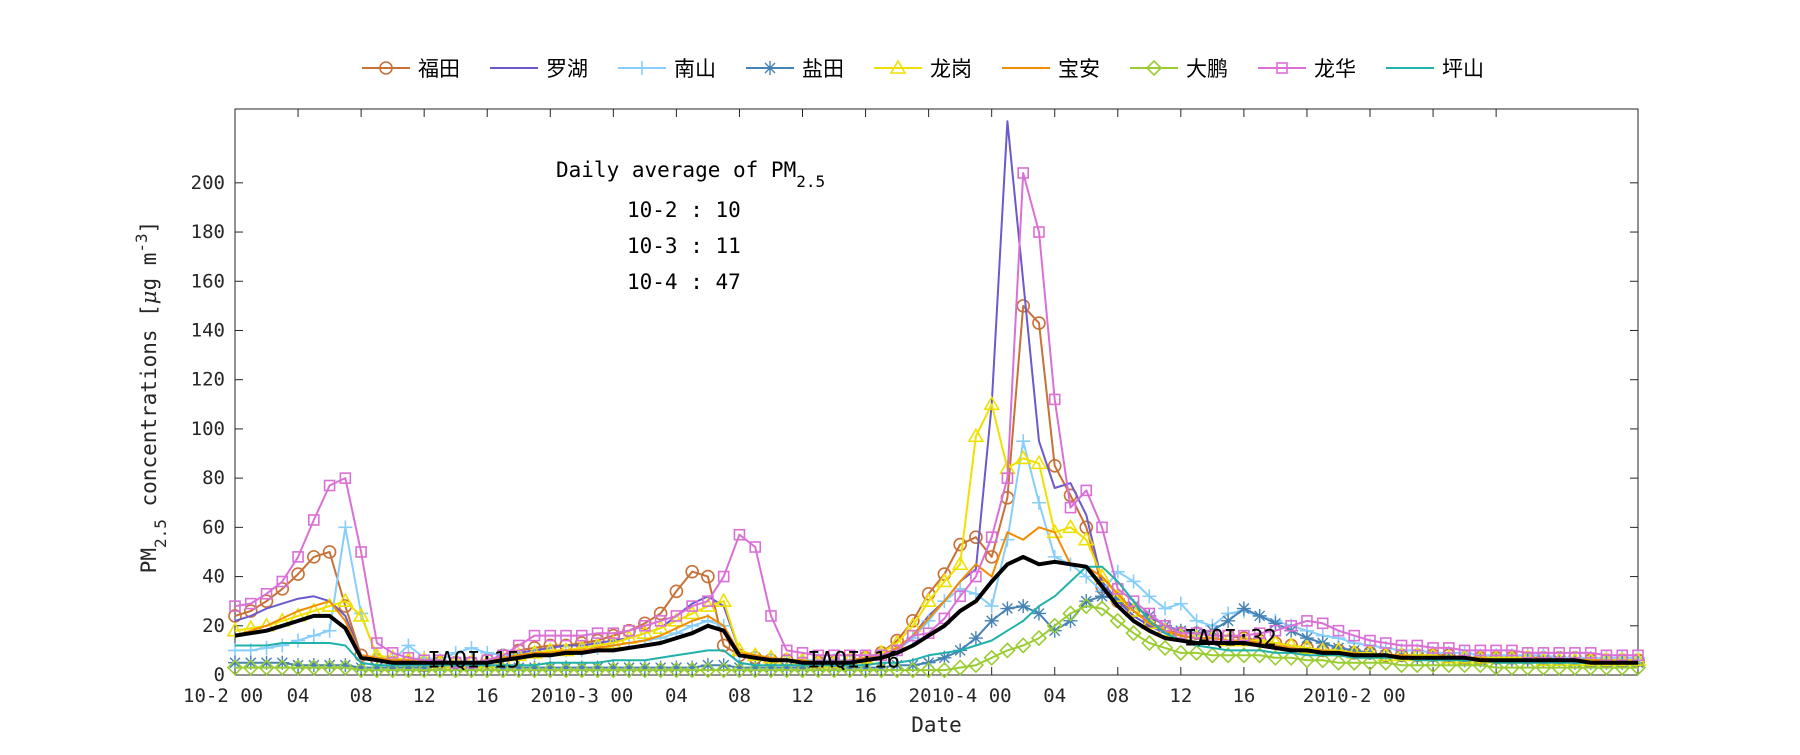  Describe the element at coordinates (411, 69) in the screenshot. I see `legend-item: 福田` at that location.